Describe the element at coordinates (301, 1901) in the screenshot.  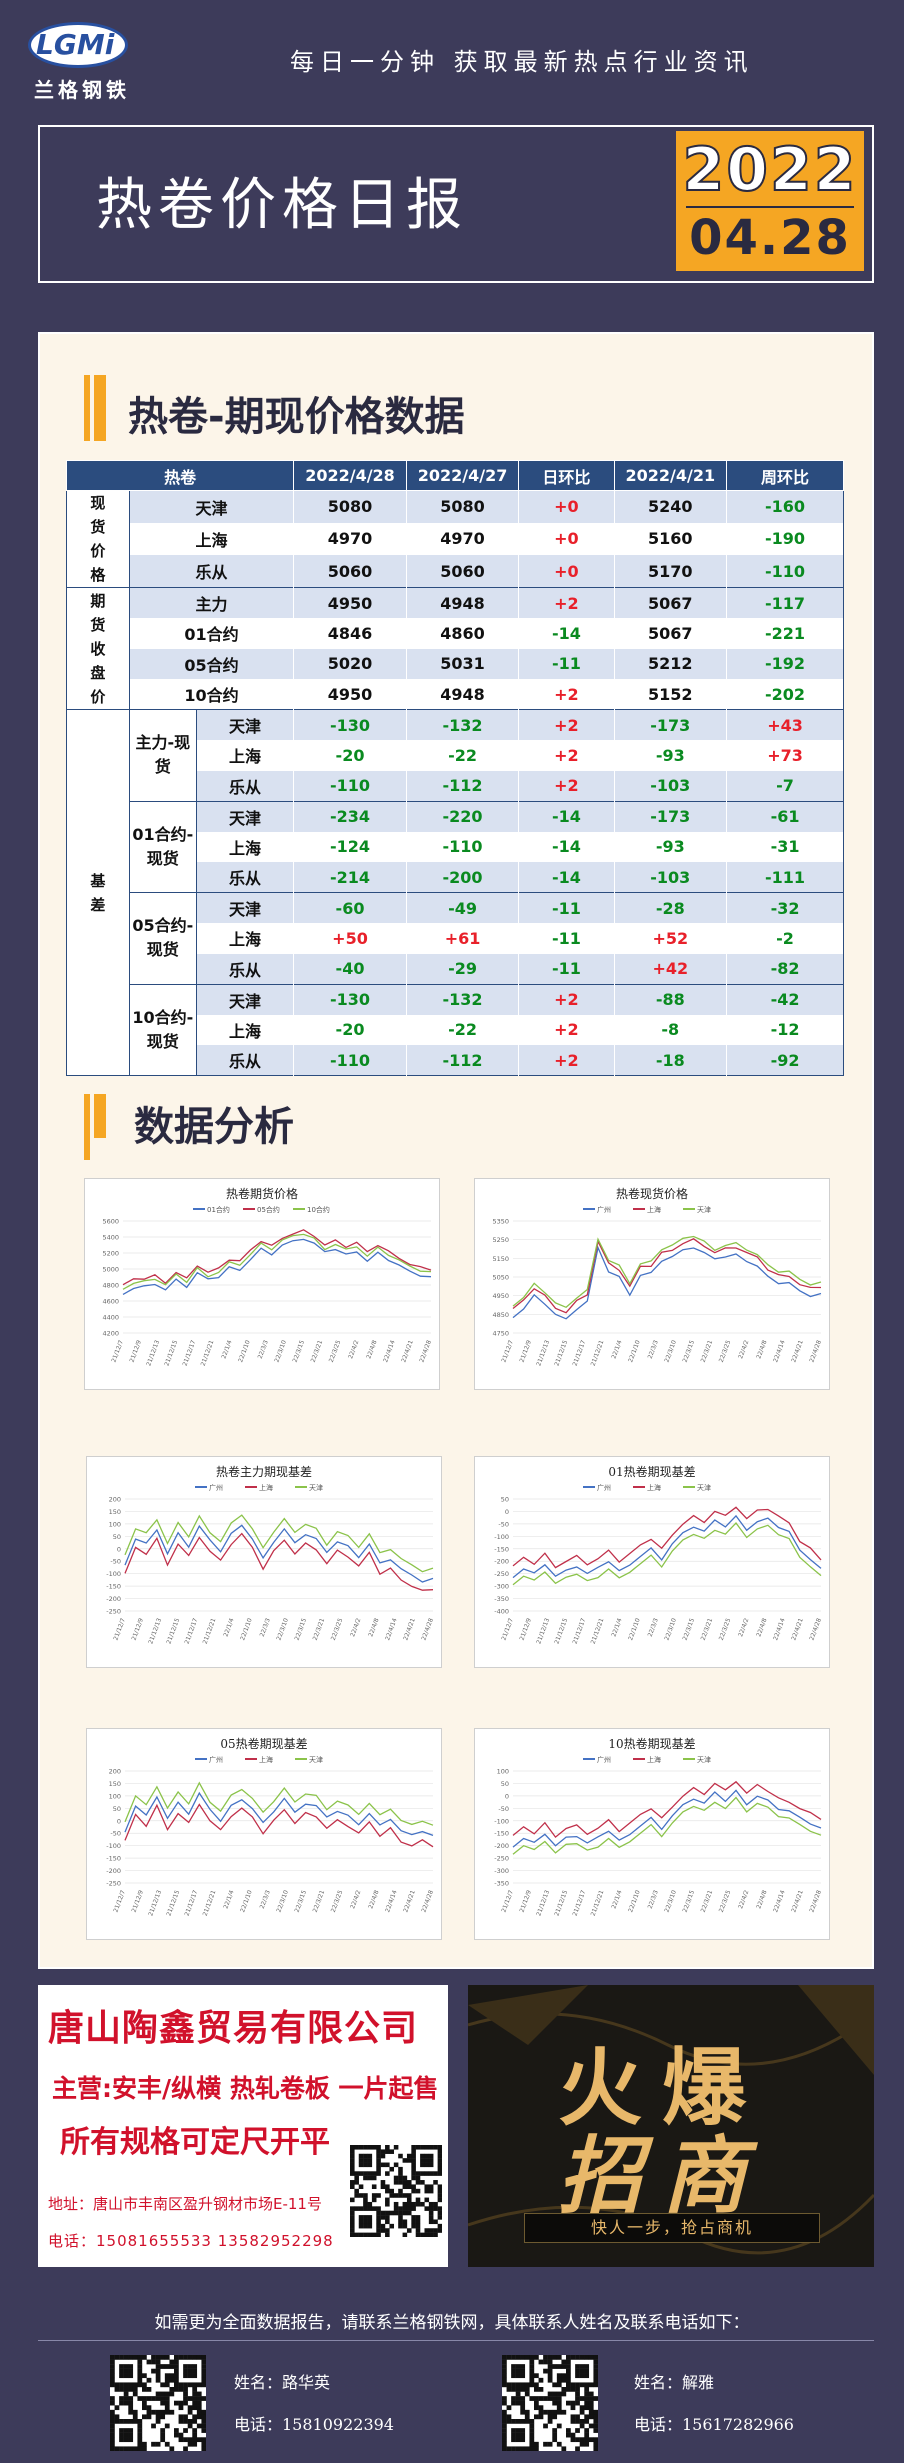
I see `x-tick-label: 22/3/15` at that location.